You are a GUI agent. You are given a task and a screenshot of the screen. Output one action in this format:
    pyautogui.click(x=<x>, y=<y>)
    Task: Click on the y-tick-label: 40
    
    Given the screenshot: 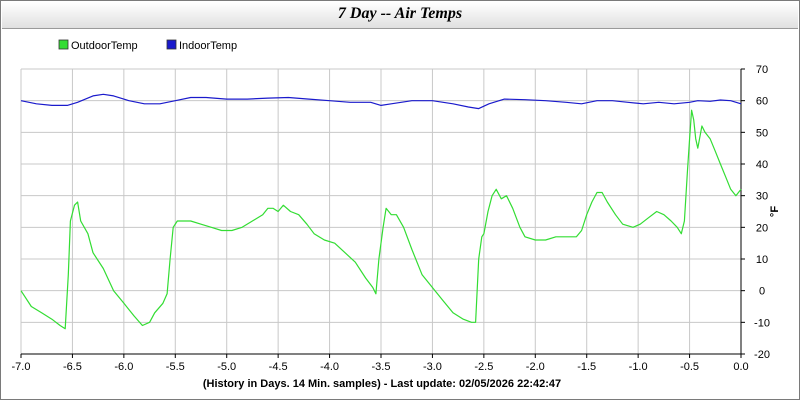 What is the action you would take?
    pyautogui.click(x=762, y=165)
    